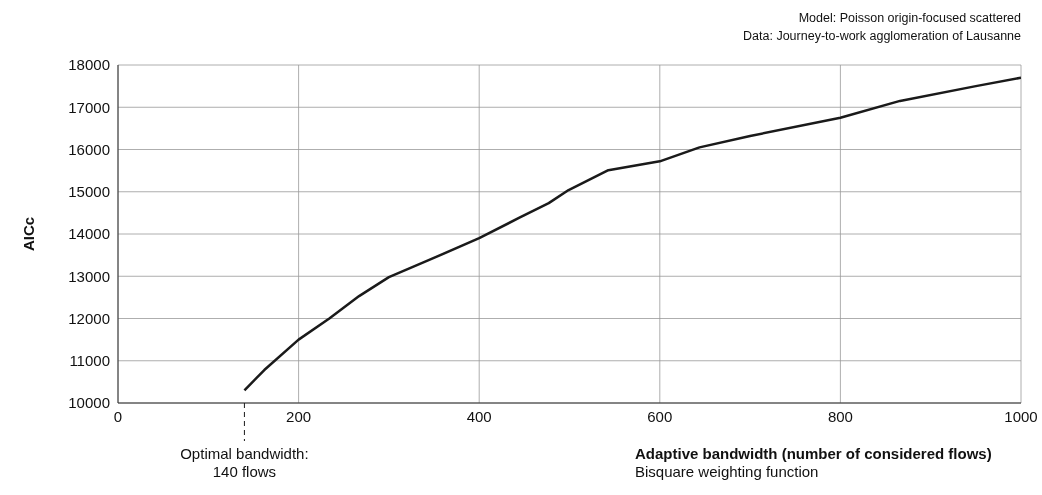 The image size is (1042, 495). I want to click on x-tick-label: 0, so click(118, 416).